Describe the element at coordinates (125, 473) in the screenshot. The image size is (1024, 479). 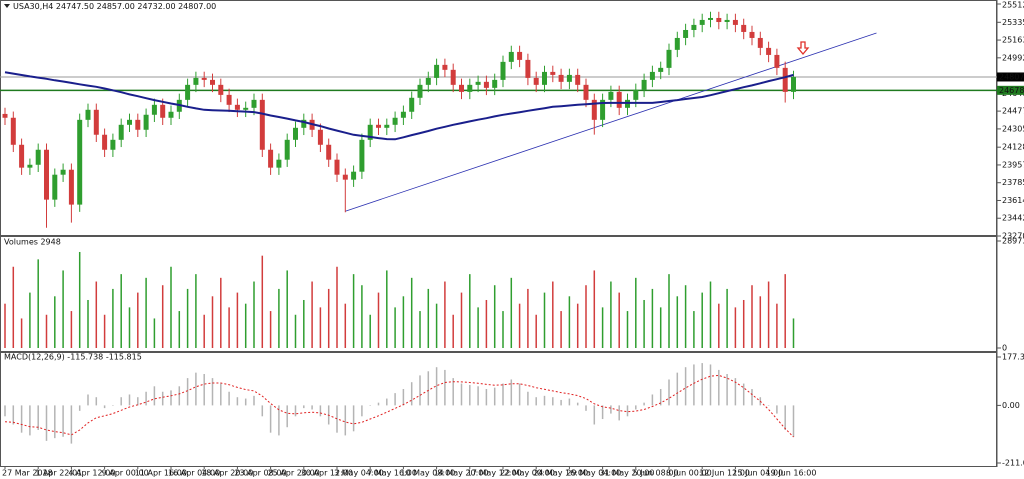
I see `x-tick-label: 9 Apr 00:00` at that location.